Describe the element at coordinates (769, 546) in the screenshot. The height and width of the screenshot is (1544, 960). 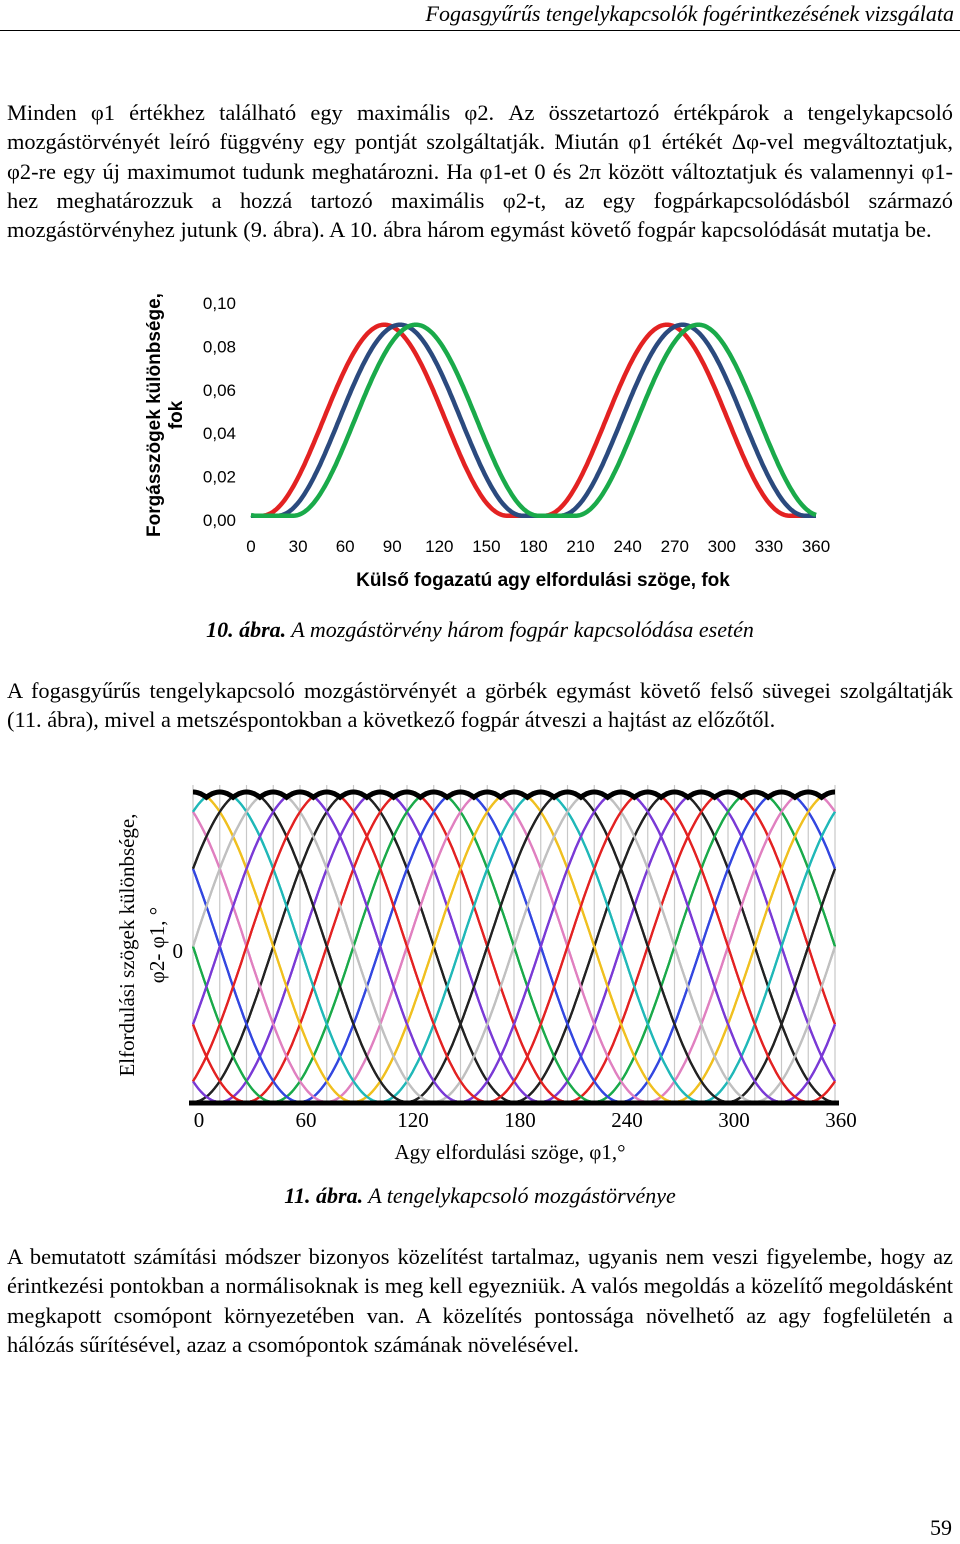
I see `x-tick-label: 330` at that location.